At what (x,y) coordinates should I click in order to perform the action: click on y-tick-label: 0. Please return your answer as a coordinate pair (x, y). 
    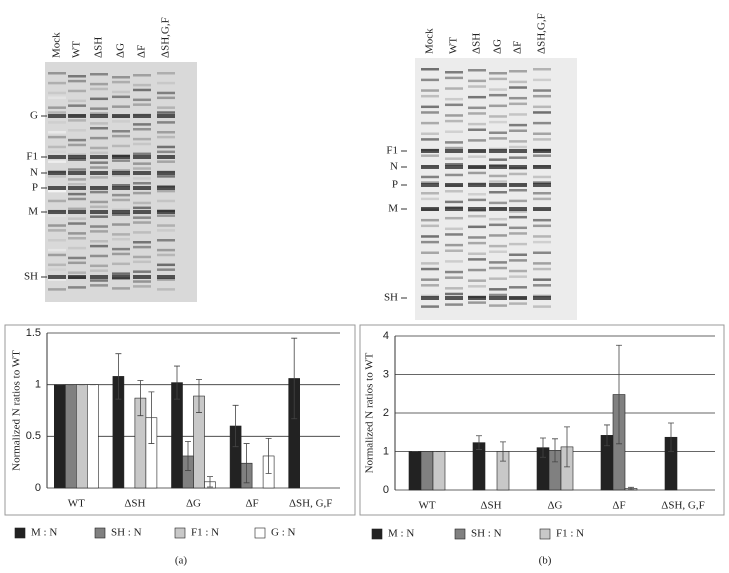
    Looking at the image, I should click on (386, 490).